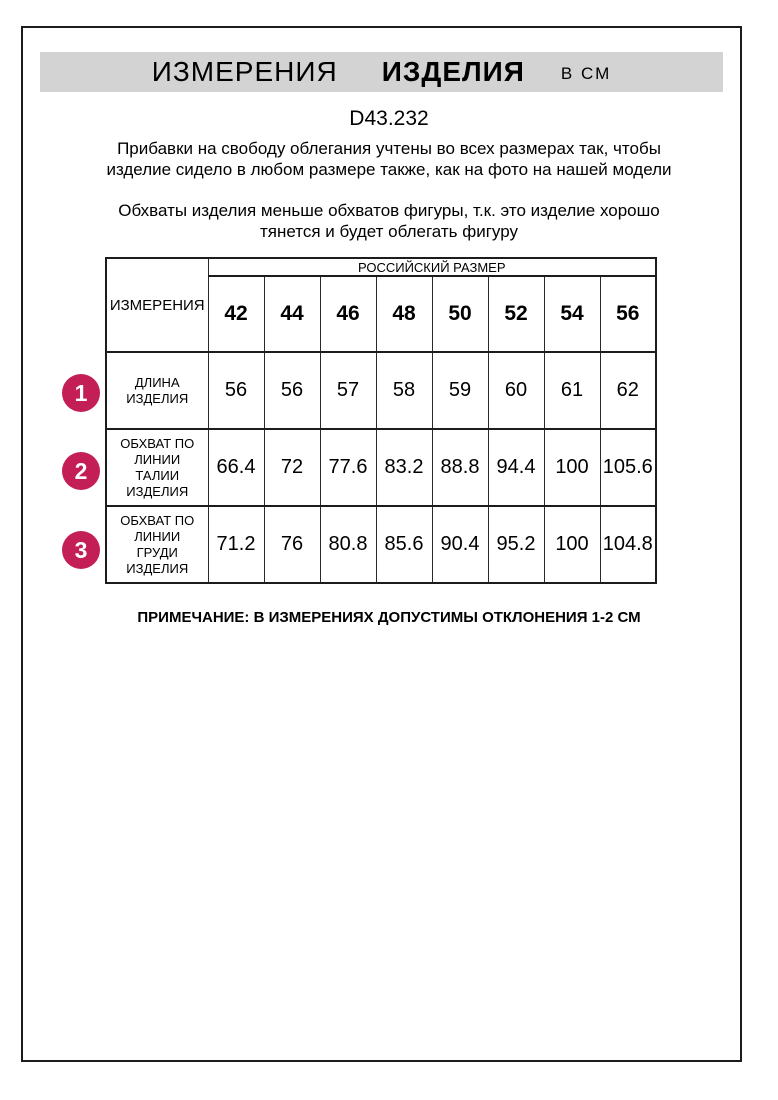 This screenshot has width=778, height=1100. Describe the element at coordinates (432, 267) in the screenshot. I see `russian-size-group-header: РОССИЙСКИЙ РАЗМЕР` at that location.